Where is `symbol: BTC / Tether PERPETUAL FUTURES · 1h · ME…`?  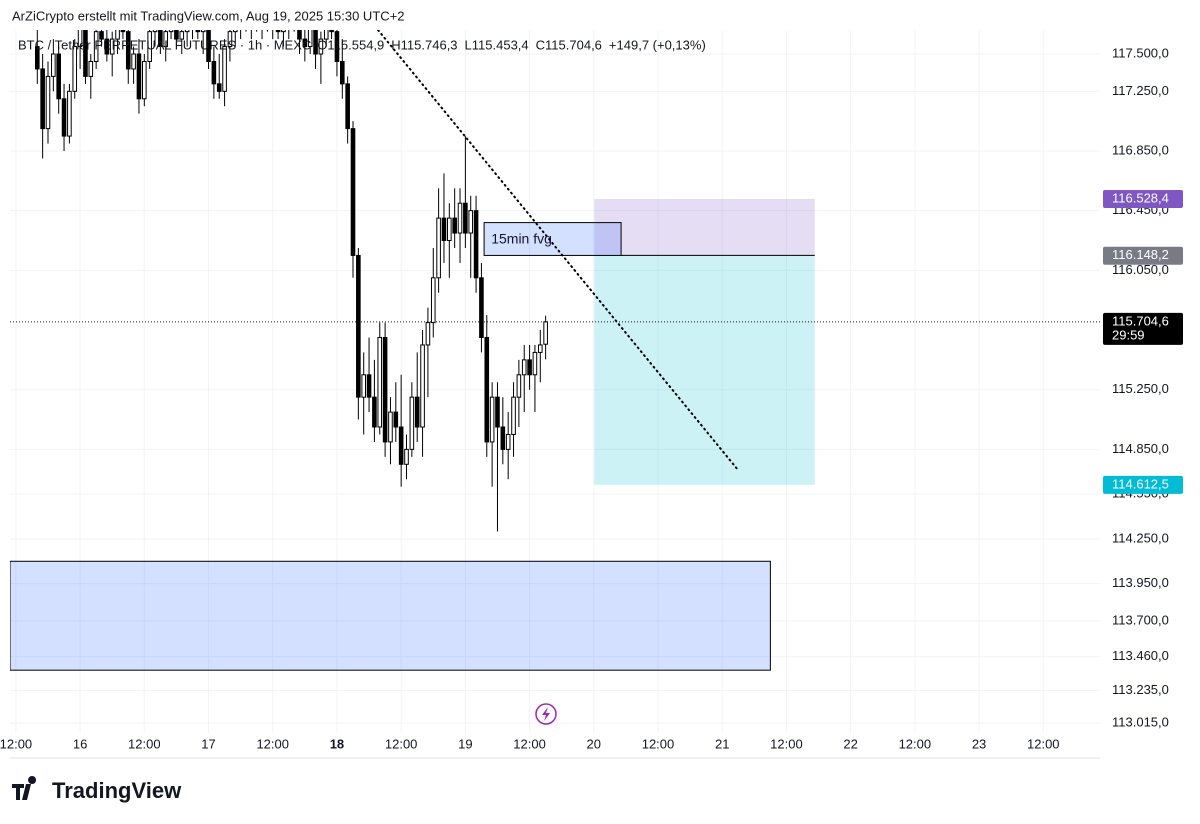 symbol: BTC / Tether PERPETUAL FUTURES · 1h · ME… is located at coordinates (164, 44).